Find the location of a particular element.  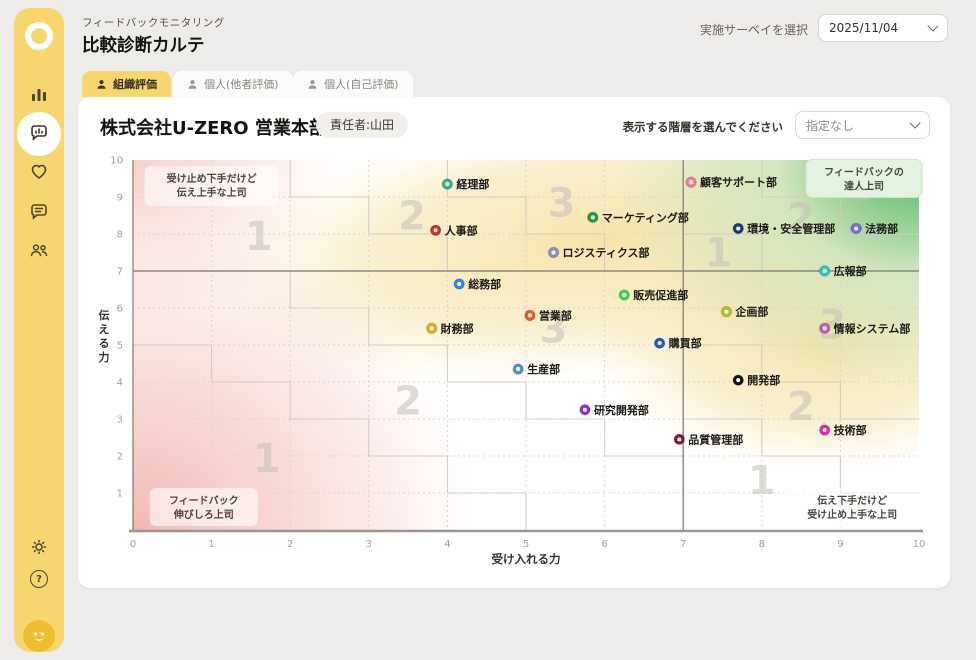

chart-point: 情報システム部 is located at coordinates (864, 328).